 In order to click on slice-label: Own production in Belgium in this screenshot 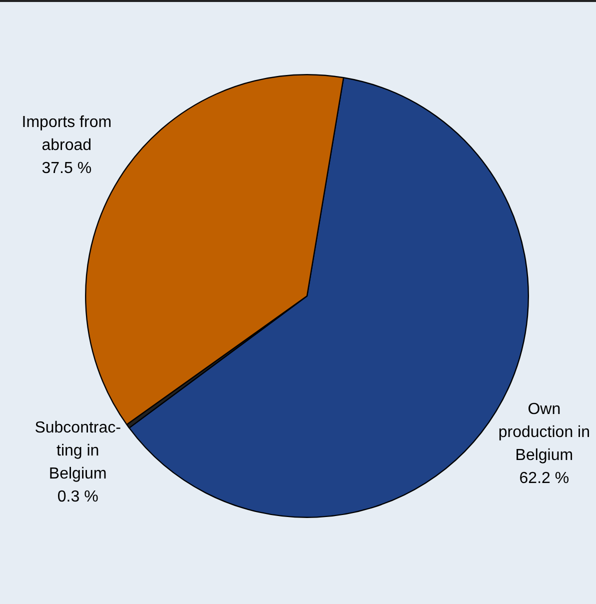, I will do `click(544, 432)`.